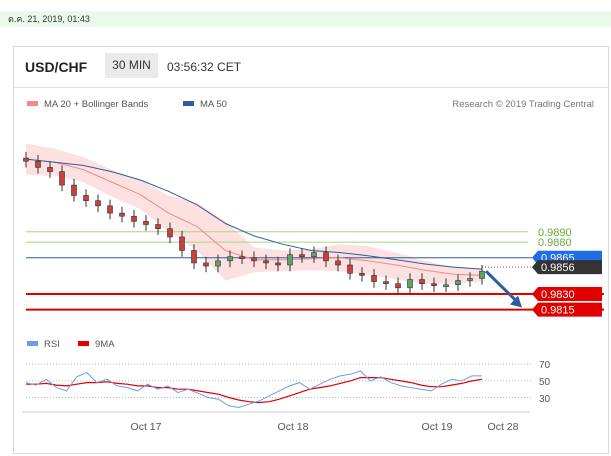 The image size is (611, 456). What do you see at coordinates (96, 104) in the screenshot?
I see `ma20-legend-label: MA 20 + Bollinger Bands` at bounding box center [96, 104].